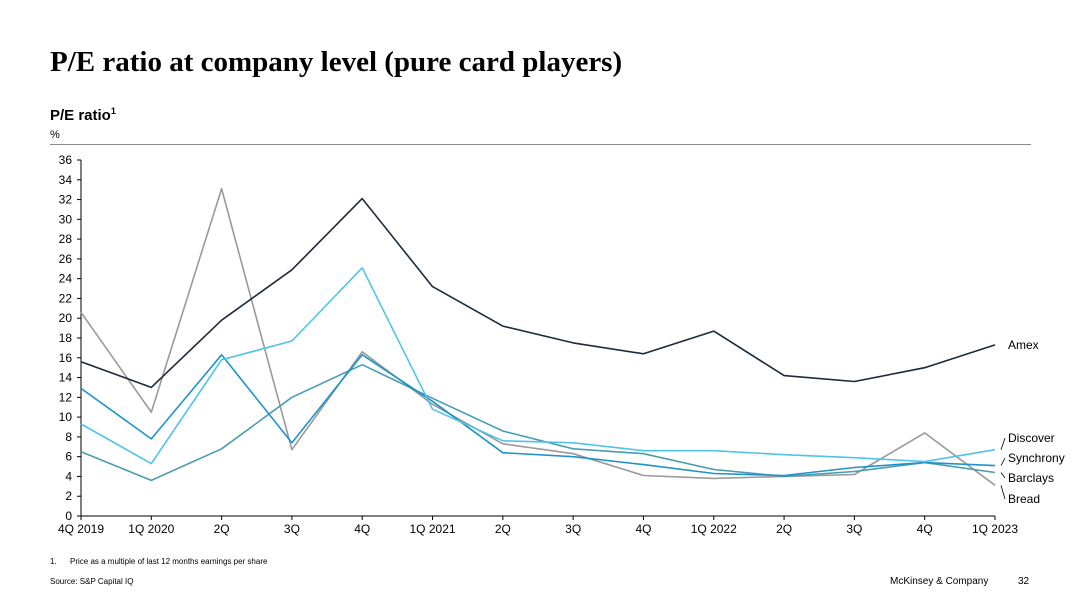 Image resolution: width=1080 pixels, height=607 pixels. I want to click on x-tick-label: 1Q 2023, so click(995, 529).